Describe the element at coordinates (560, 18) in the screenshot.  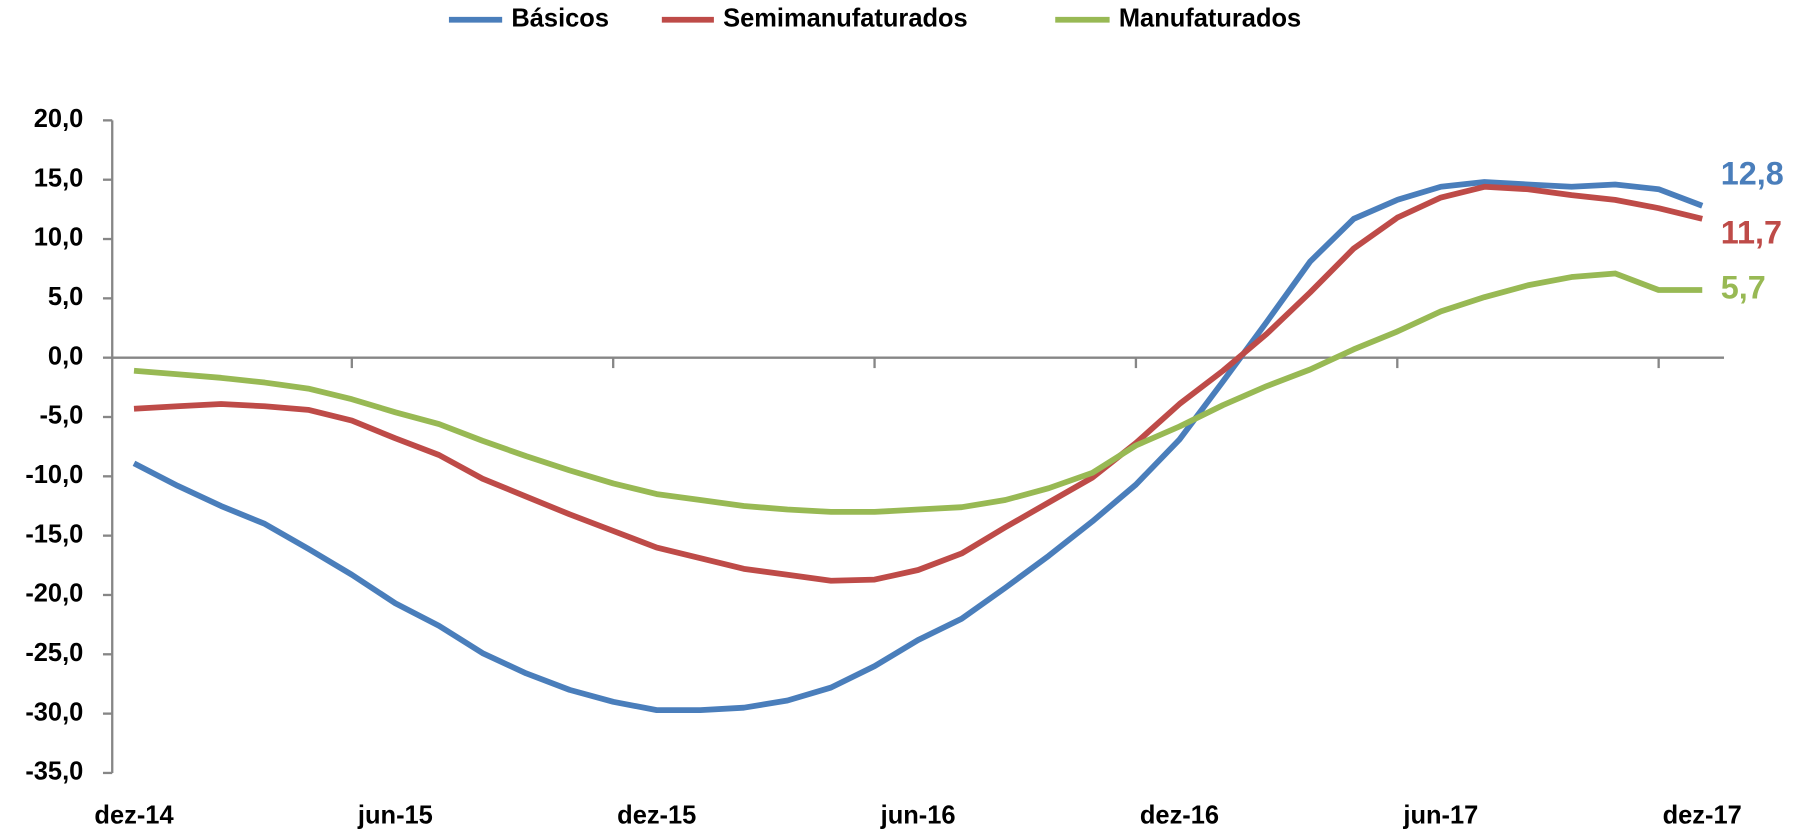
I see `legend-label: Básicos` at that location.